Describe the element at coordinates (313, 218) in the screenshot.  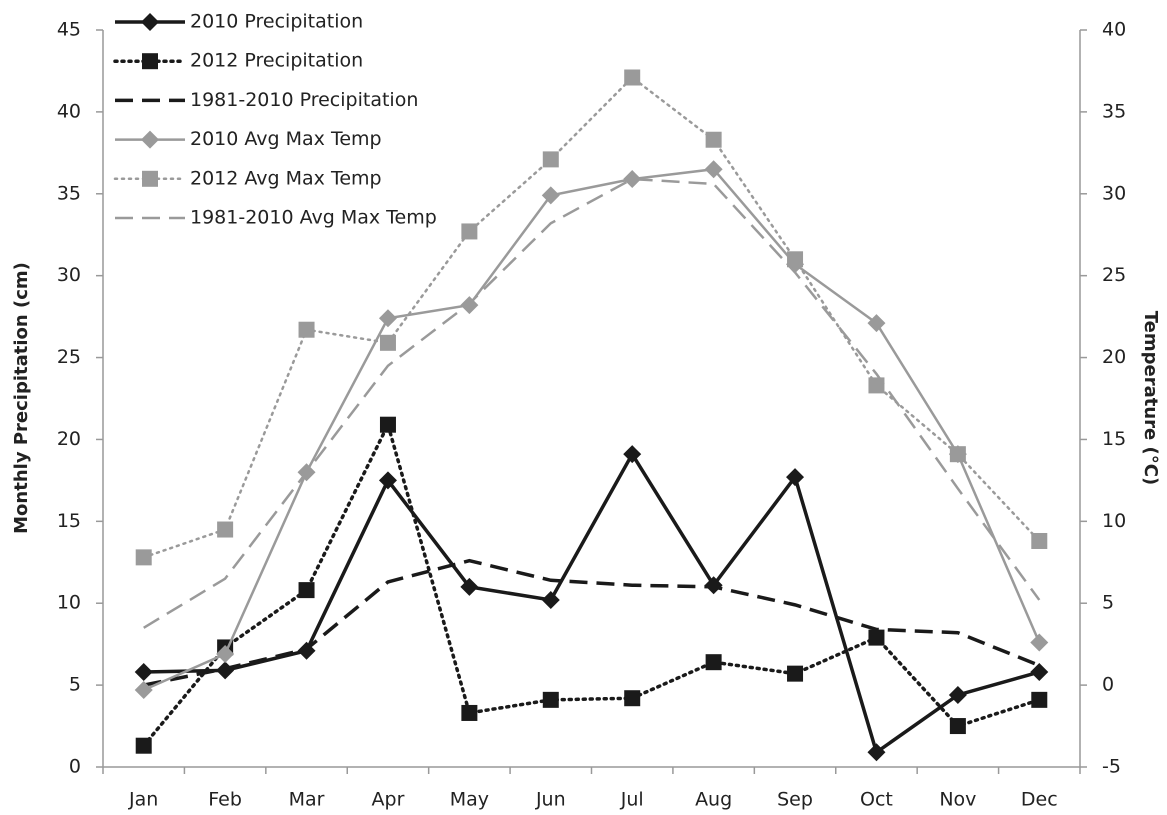
I see `legend-label: 1981-2010 Avg Max Temp` at that location.